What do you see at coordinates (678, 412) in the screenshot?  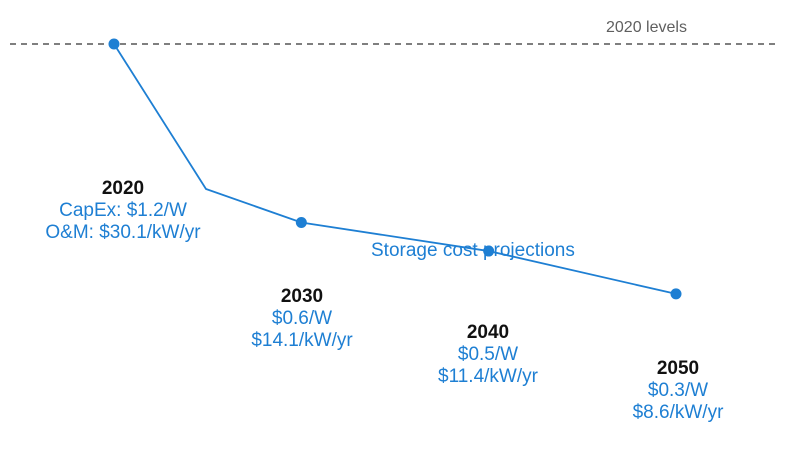 I see `om-value: $8.6/kW/yr` at bounding box center [678, 412].